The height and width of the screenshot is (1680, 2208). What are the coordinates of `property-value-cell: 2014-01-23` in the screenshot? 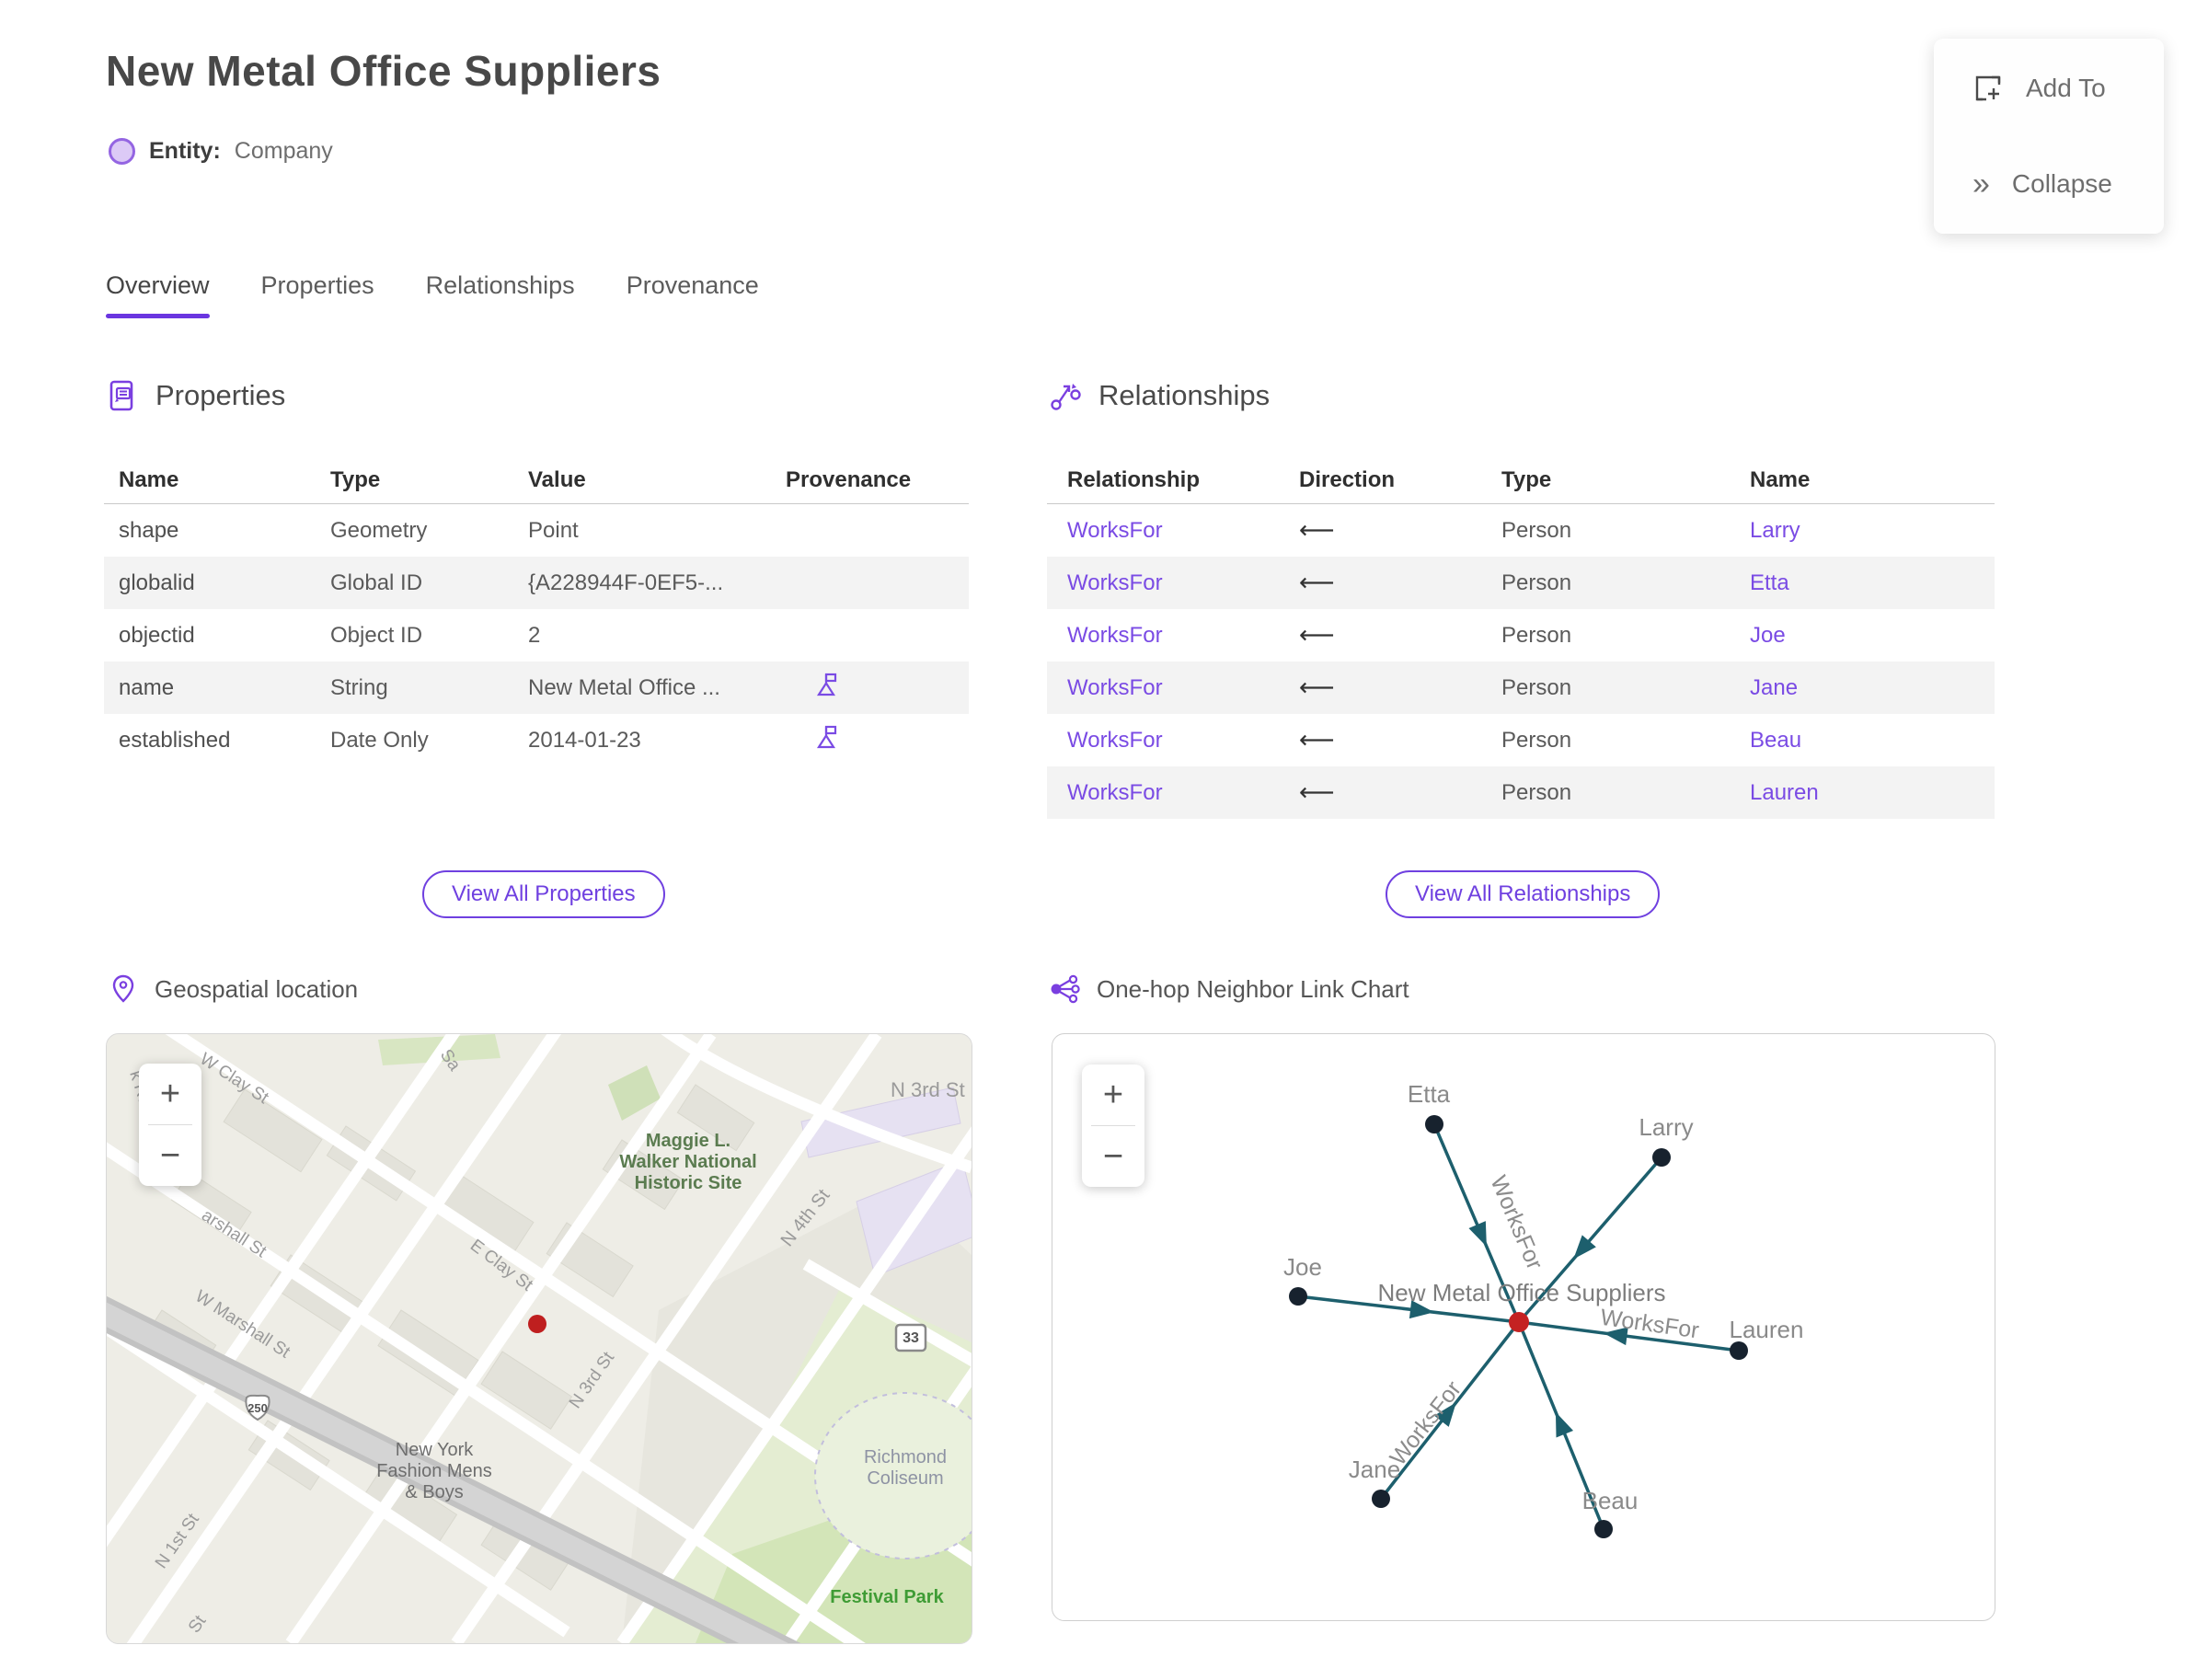 It's located at (584, 740).